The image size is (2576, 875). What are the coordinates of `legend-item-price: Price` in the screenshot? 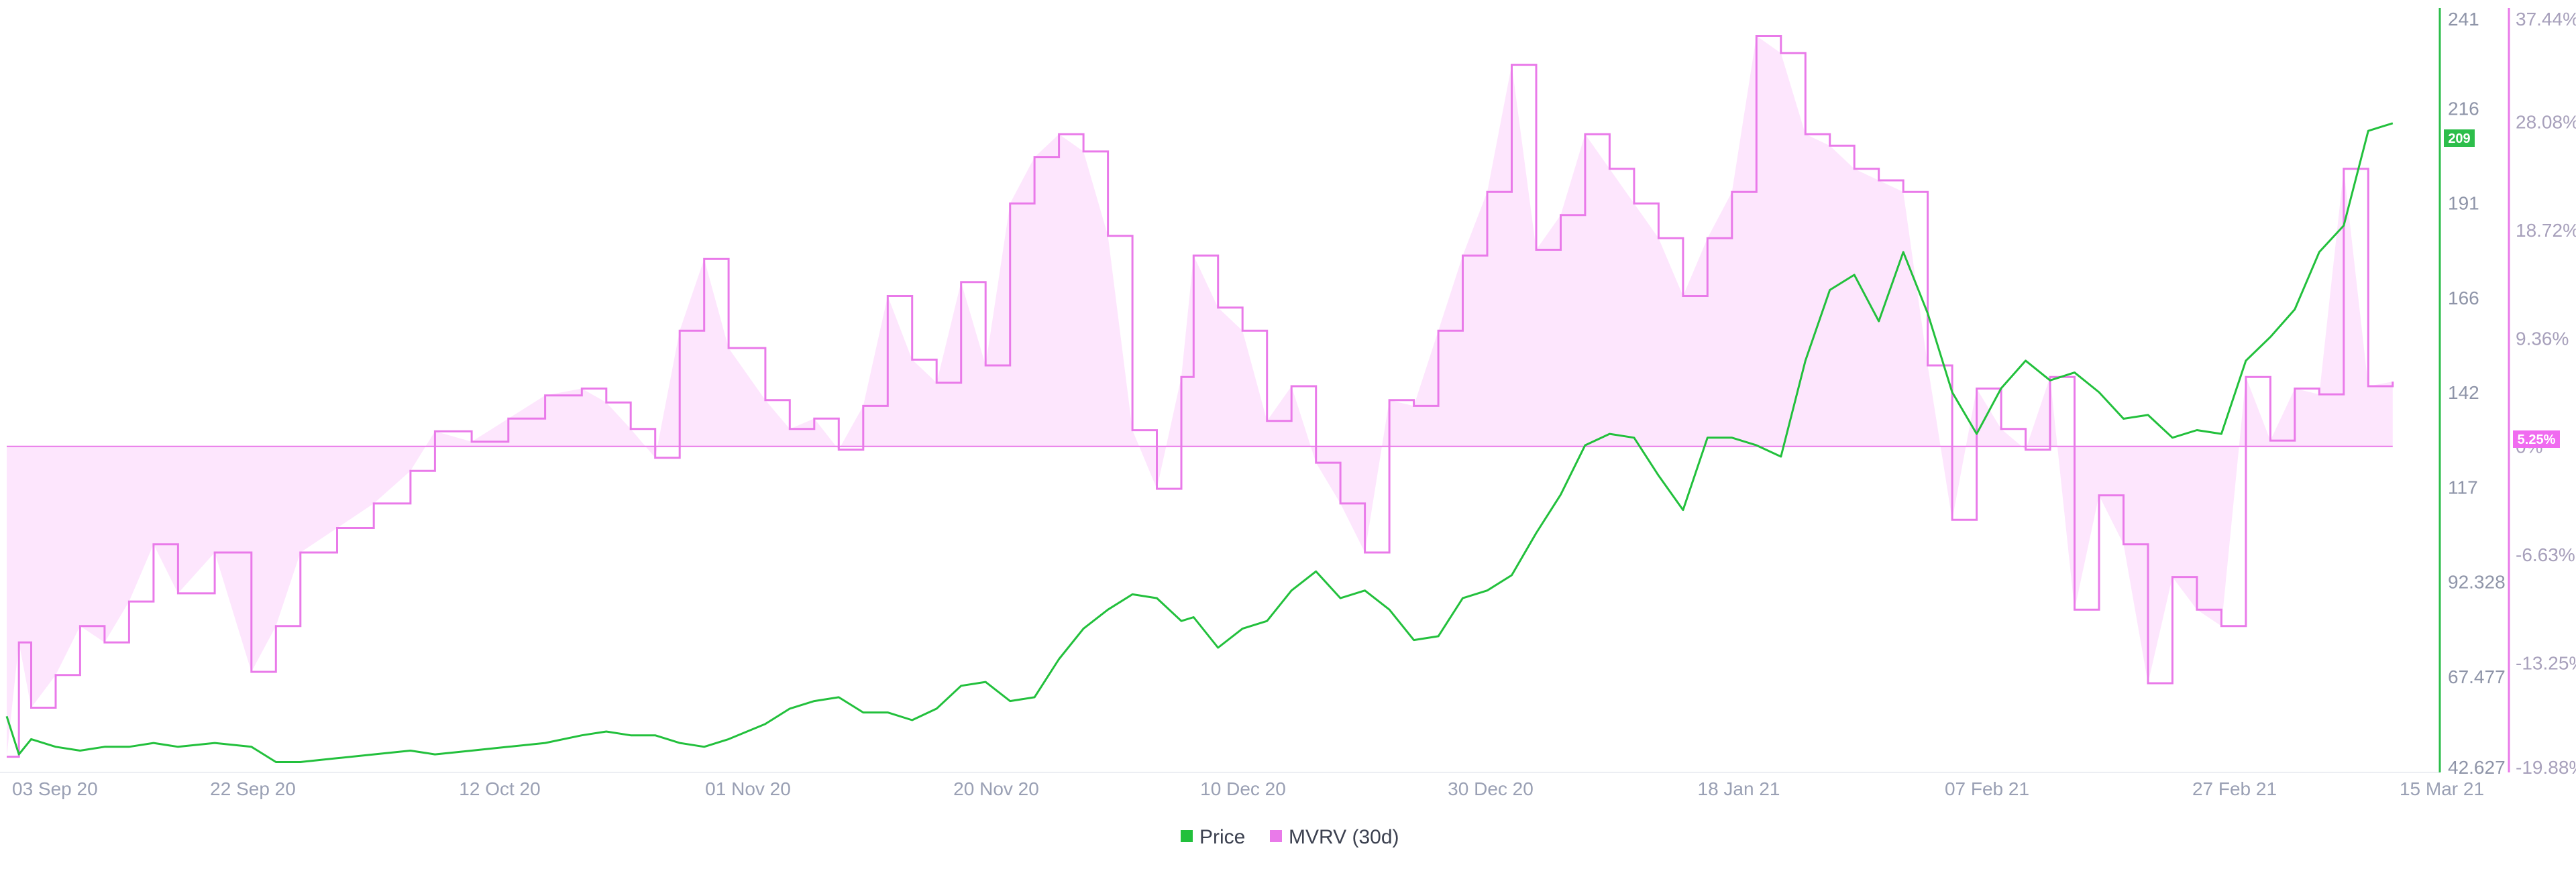 It's located at (1213, 837).